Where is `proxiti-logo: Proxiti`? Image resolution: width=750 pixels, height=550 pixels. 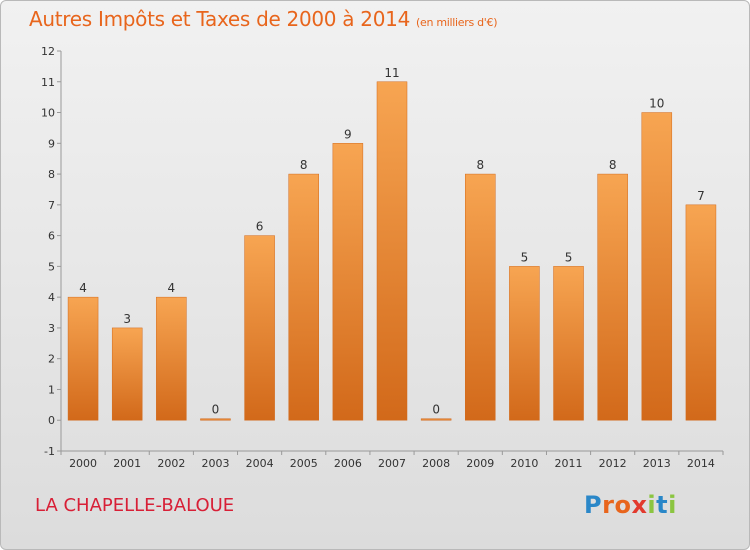 proxiti-logo: Proxiti is located at coordinates (630, 505).